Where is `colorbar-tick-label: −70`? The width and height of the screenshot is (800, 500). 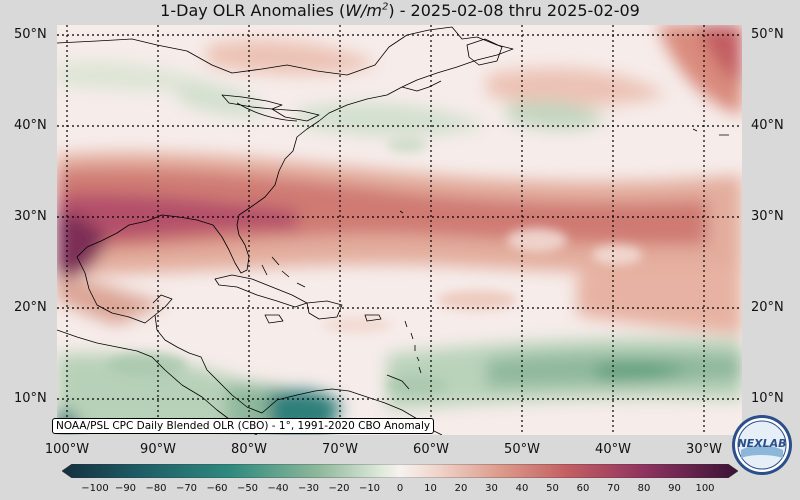 colorbar-tick-label: −70 is located at coordinates (186, 488).